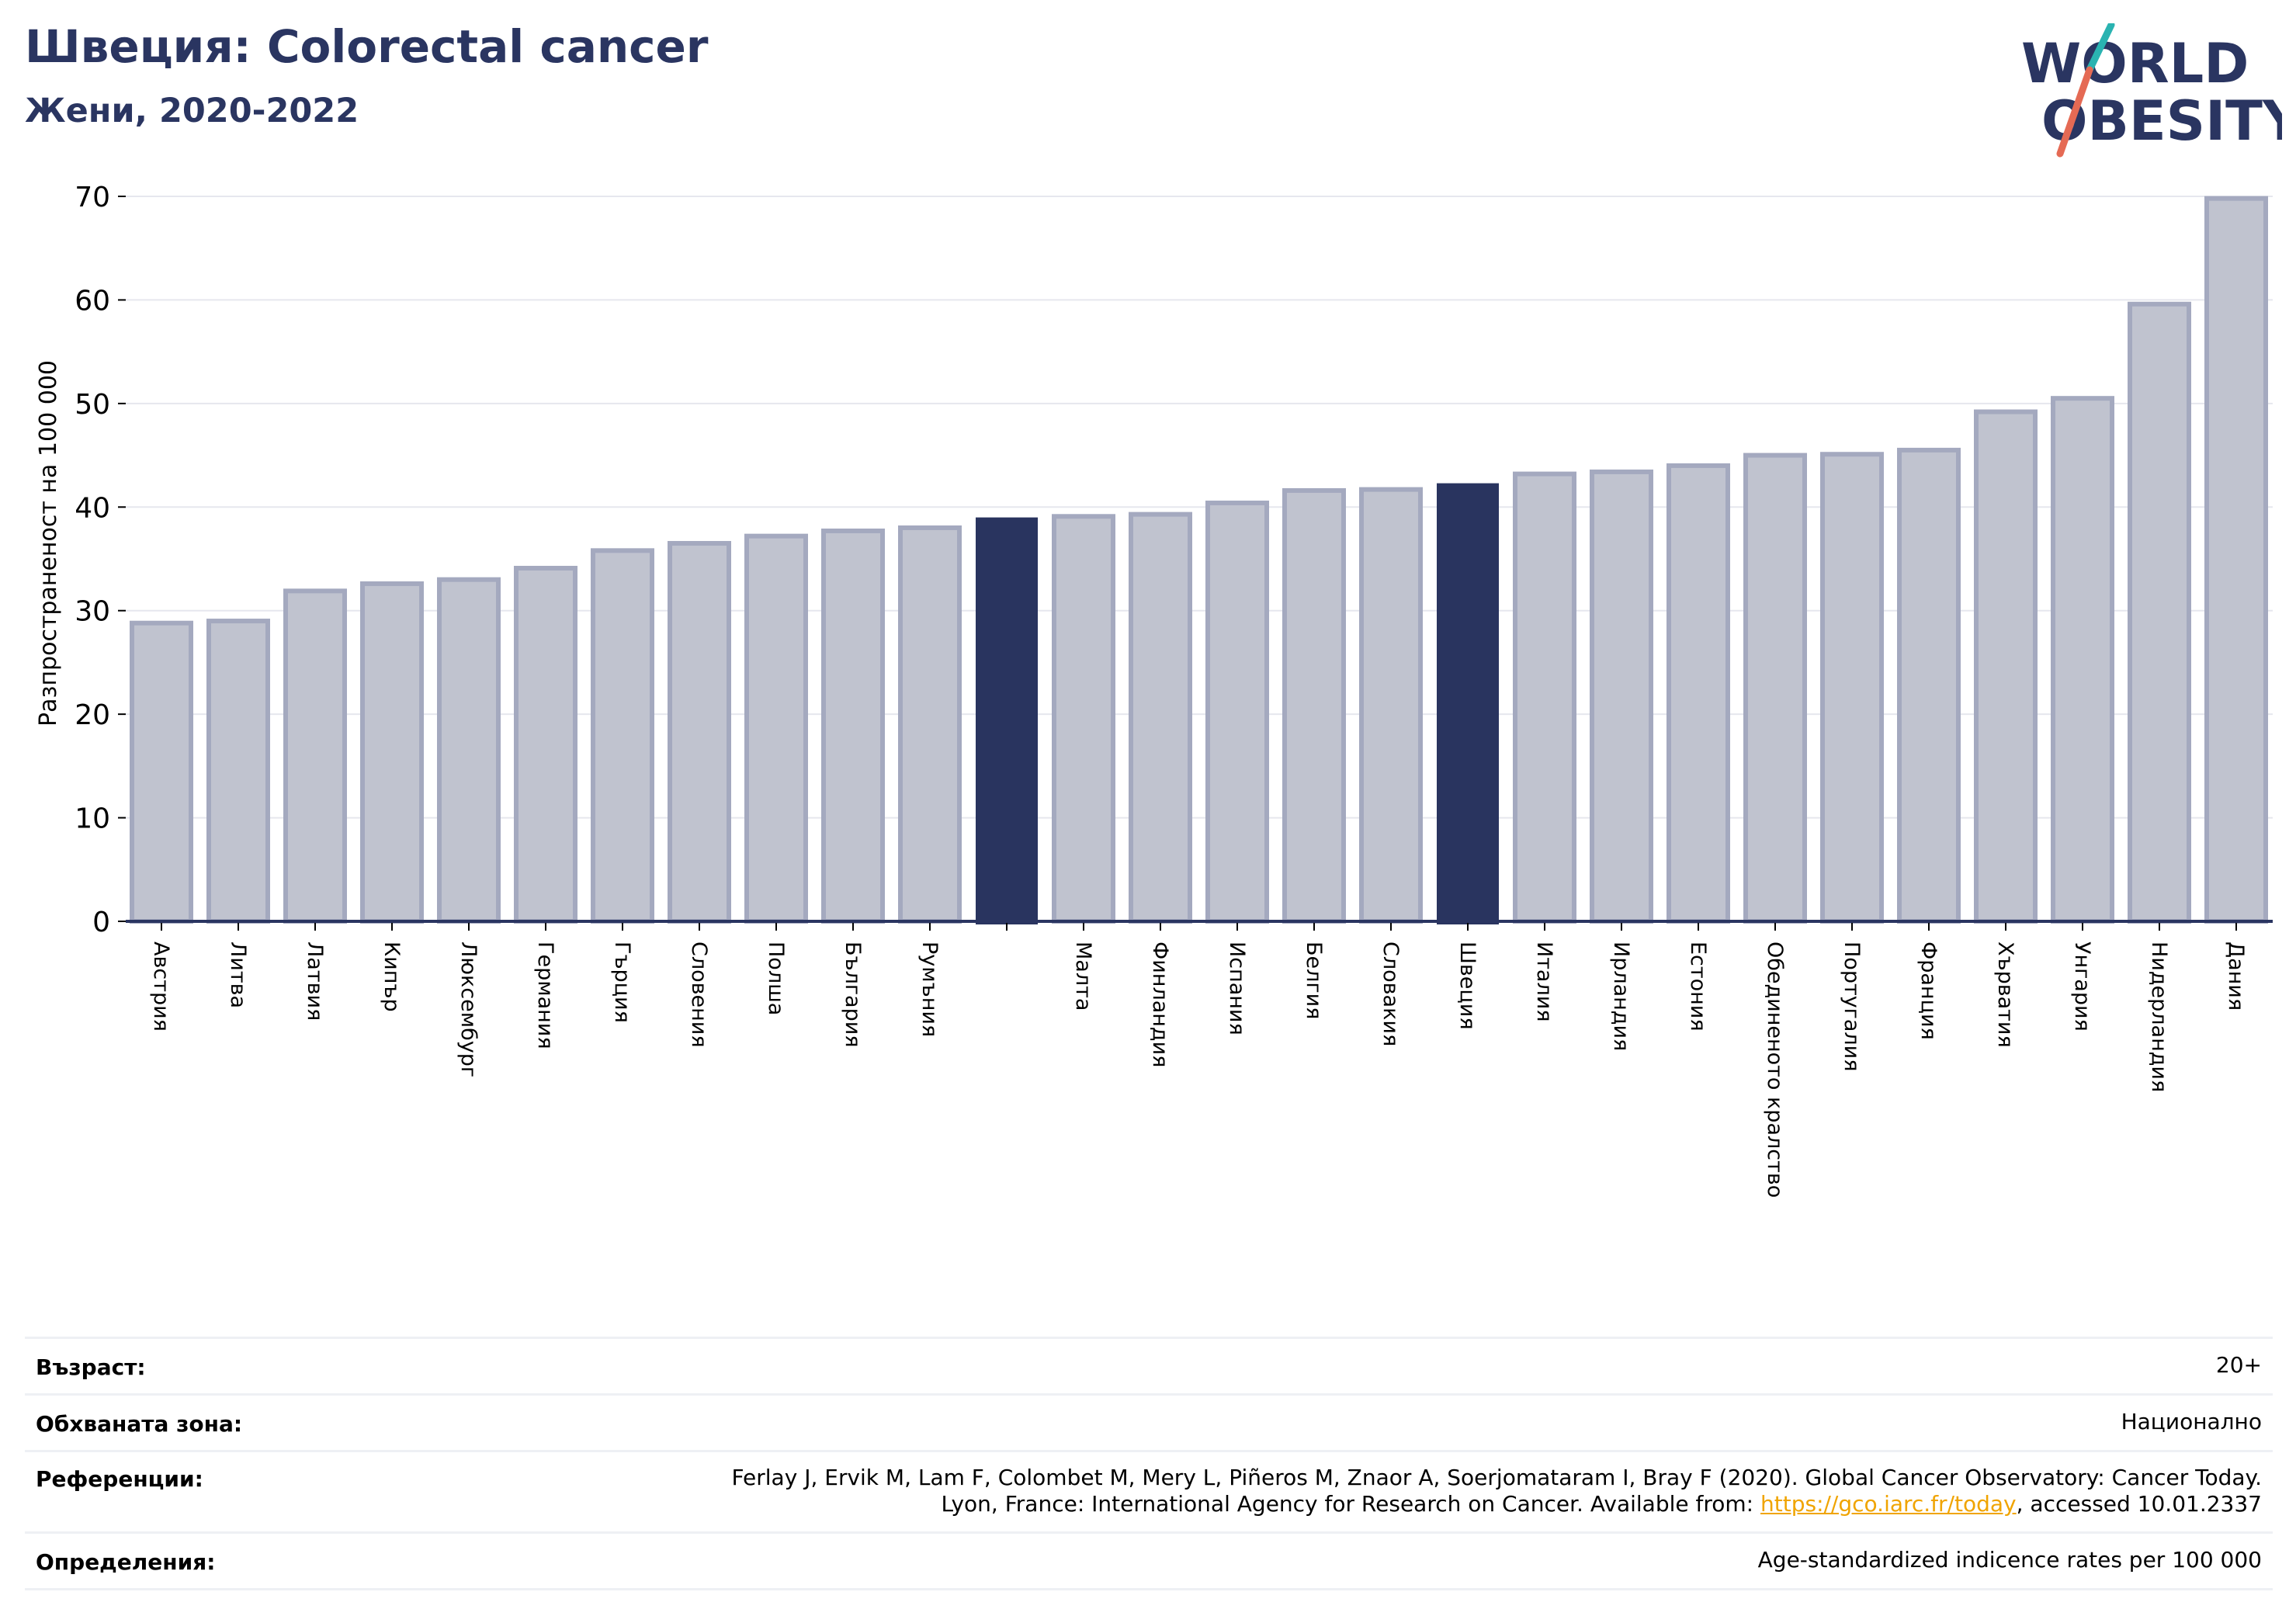 The width and height of the screenshot is (2296, 1623). What do you see at coordinates (1467, 986) in the screenshot?
I see `x-tick-label: Швеция` at bounding box center [1467, 986].